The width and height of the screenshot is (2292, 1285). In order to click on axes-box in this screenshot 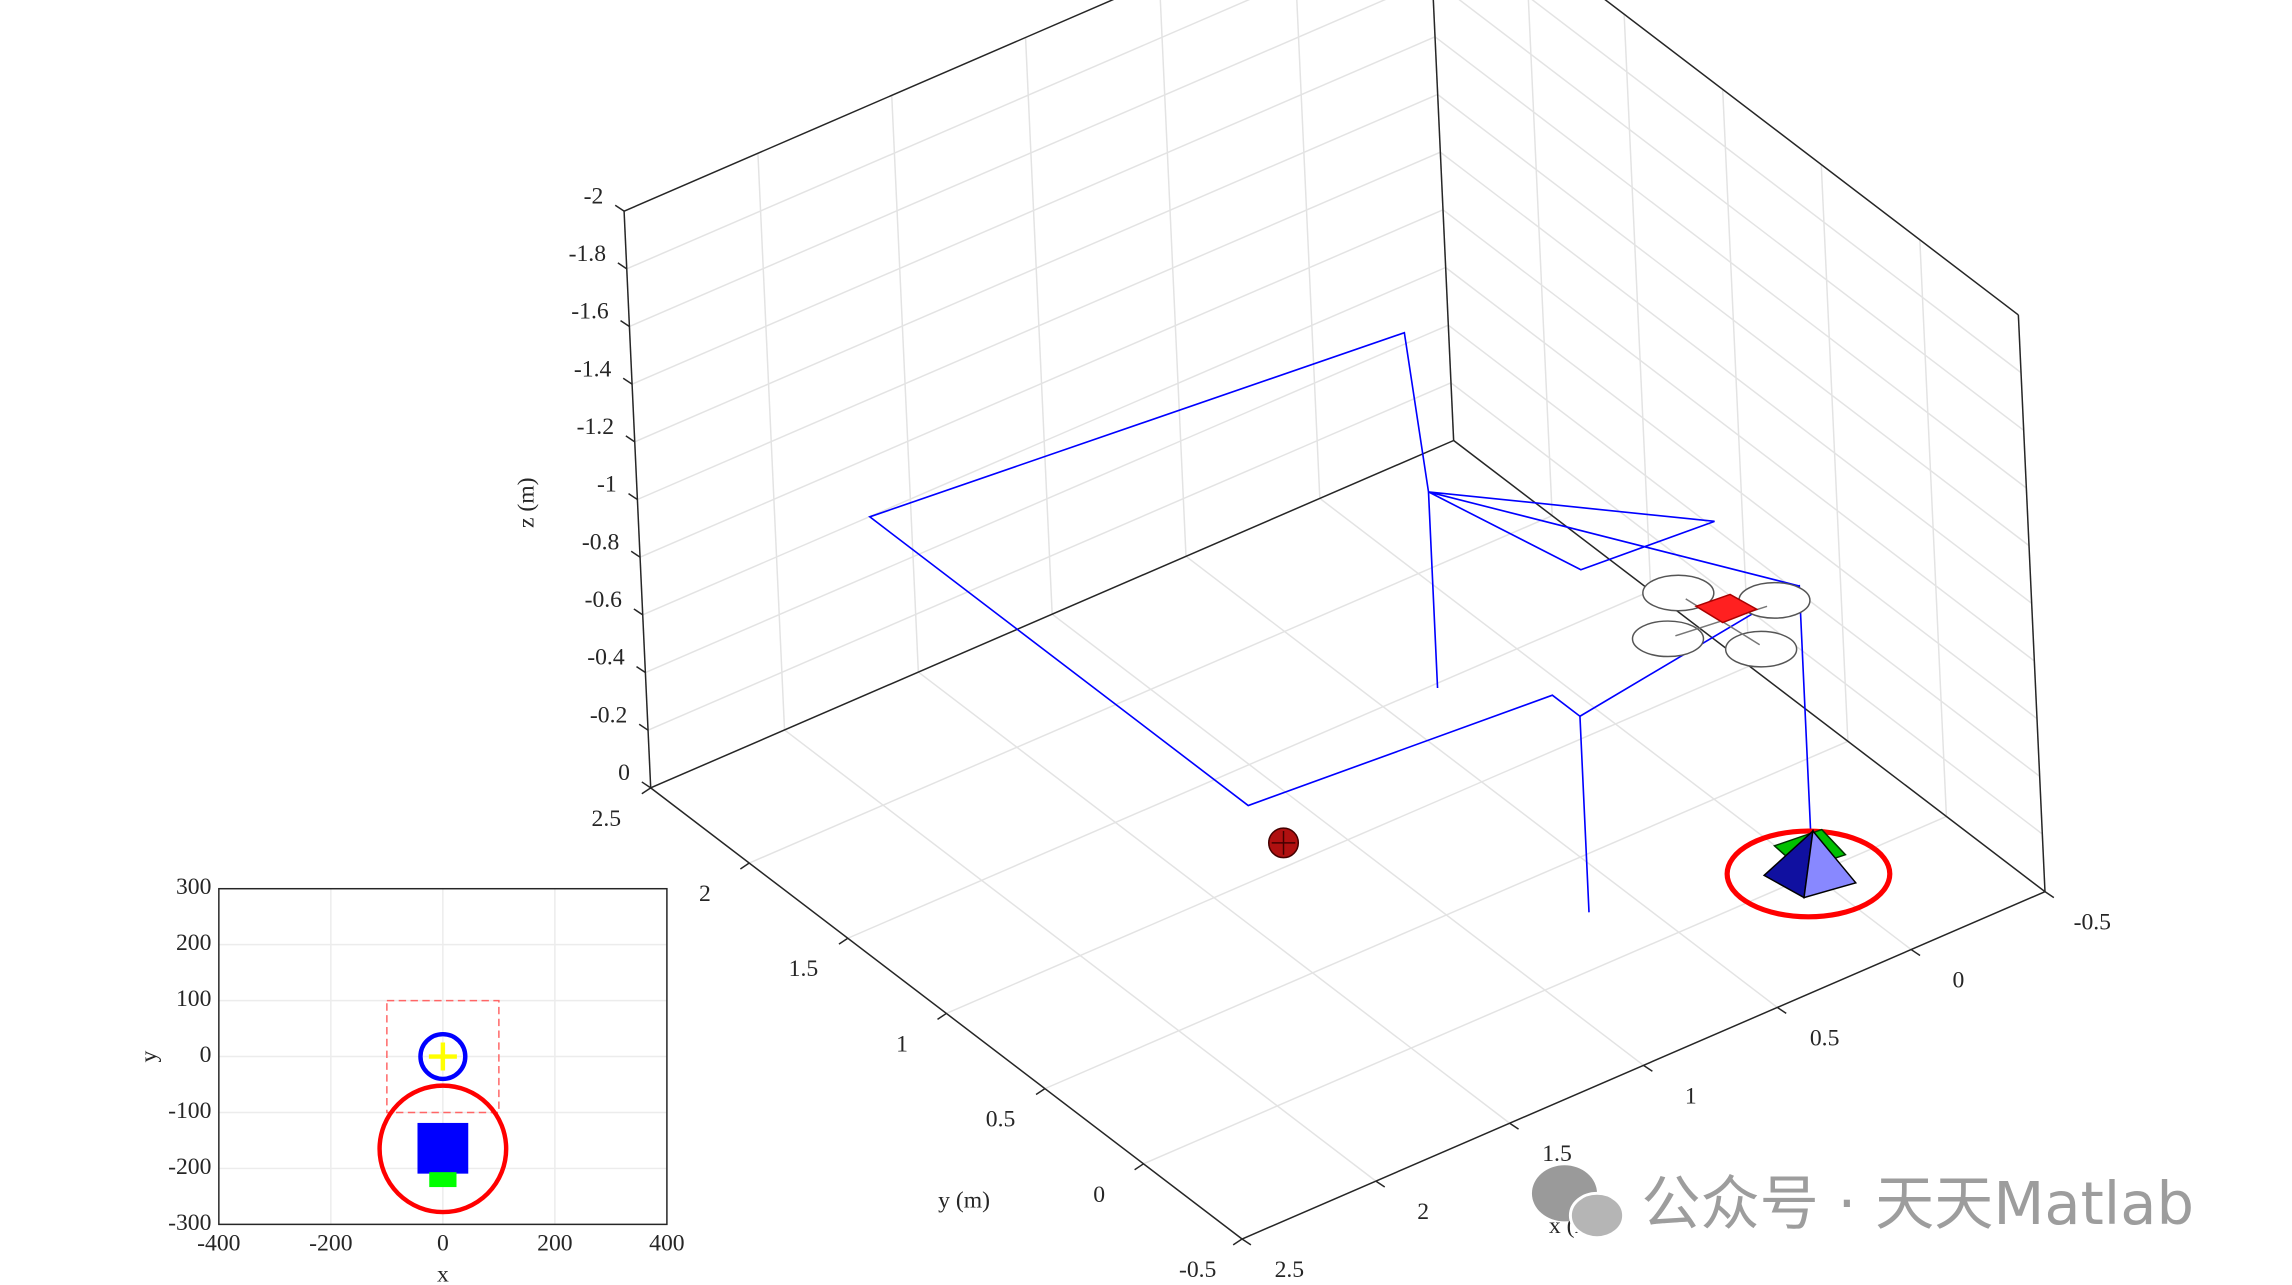, I will do `click(443, 1056)`.